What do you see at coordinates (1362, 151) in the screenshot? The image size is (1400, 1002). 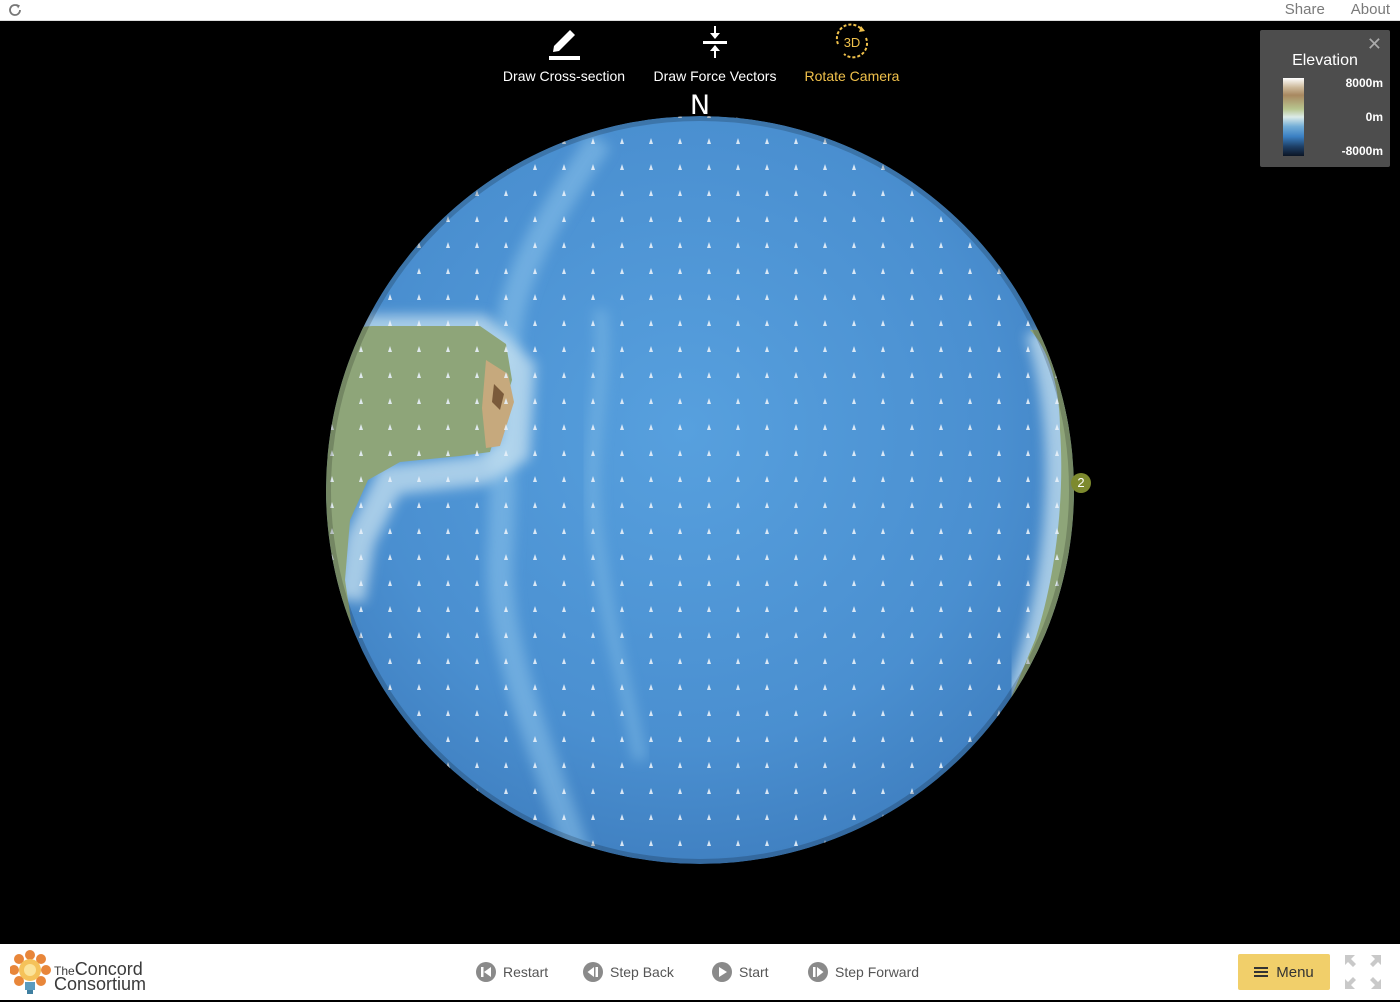 I see `legend-min-label: -8000m` at bounding box center [1362, 151].